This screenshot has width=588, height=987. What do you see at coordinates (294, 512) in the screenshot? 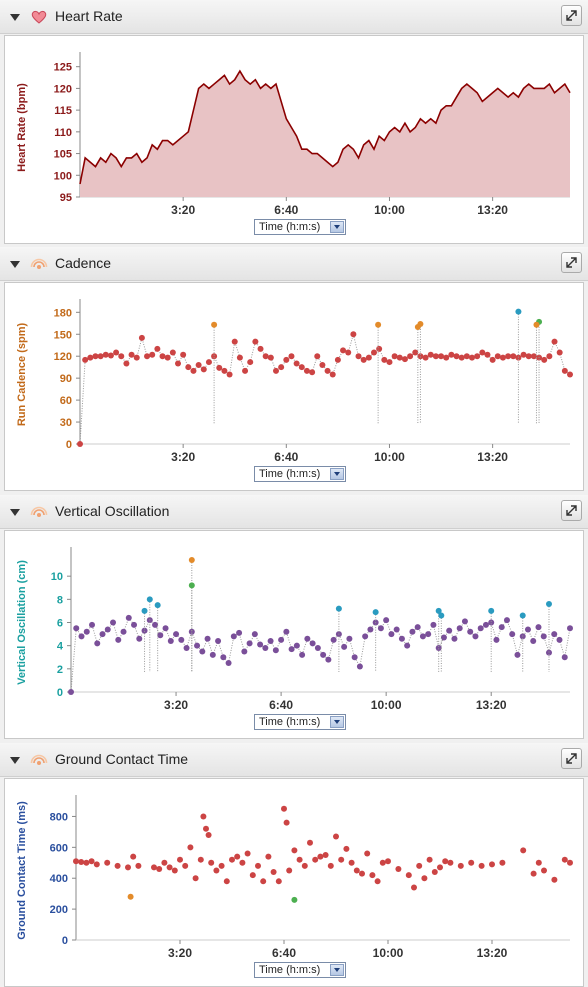
I see `panel-header-vertical-oscillation: Vertical Oscillation` at bounding box center [294, 512].